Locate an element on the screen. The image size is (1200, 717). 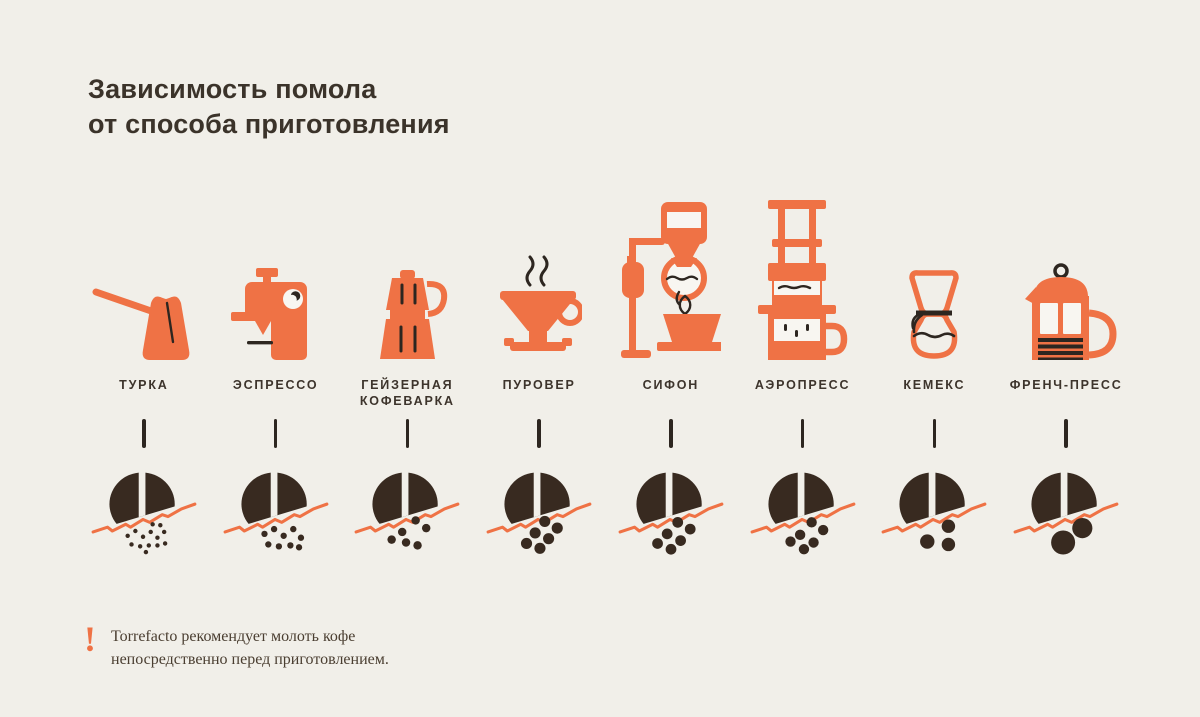
method-label-line: ГЕЙЗЕРНАЯ is located at coordinates (407, 385).